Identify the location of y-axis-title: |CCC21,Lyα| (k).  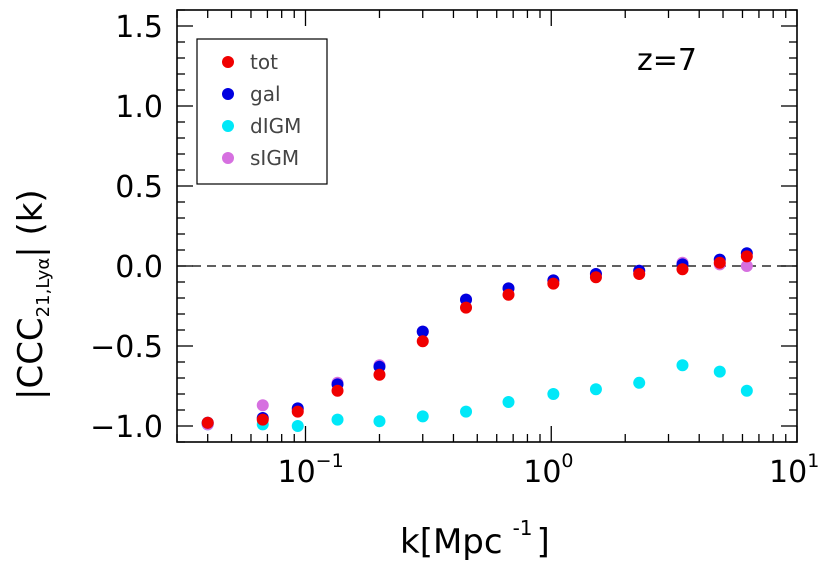
(32, 294).